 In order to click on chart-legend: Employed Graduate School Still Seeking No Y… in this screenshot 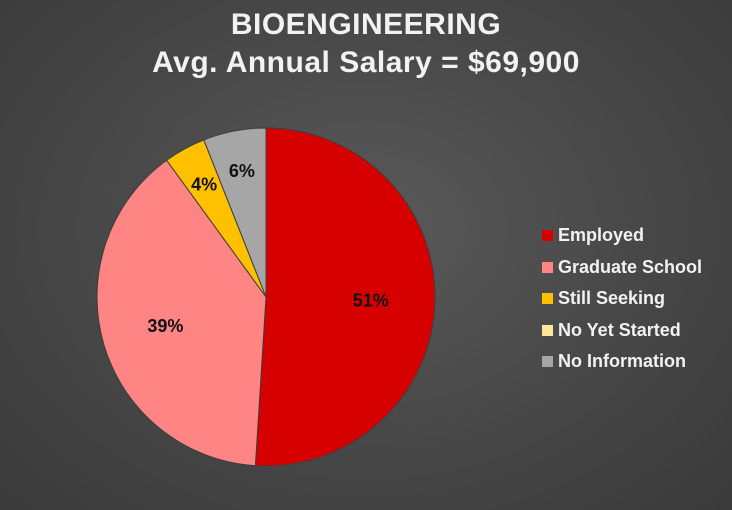, I will do `click(622, 299)`.